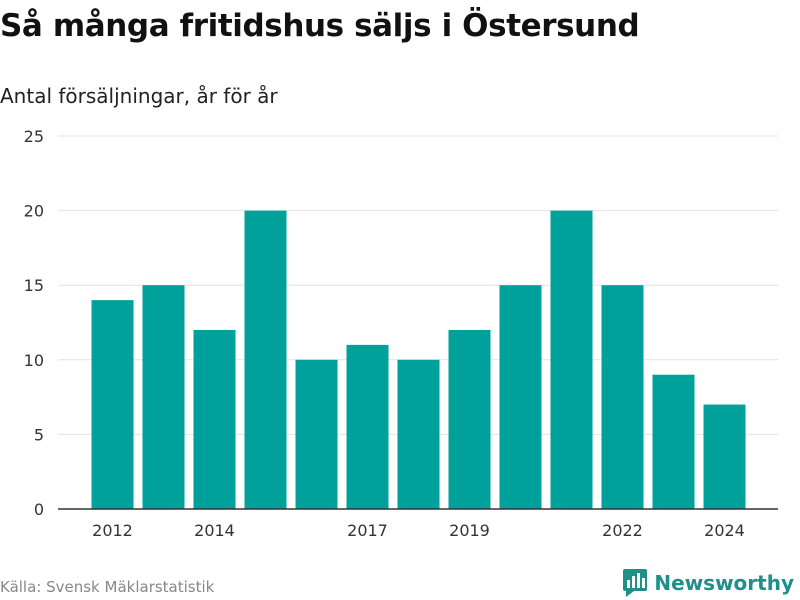 The height and width of the screenshot is (600, 800). Describe the element at coordinates (418, 434) in the screenshot. I see `bar-2018` at that location.